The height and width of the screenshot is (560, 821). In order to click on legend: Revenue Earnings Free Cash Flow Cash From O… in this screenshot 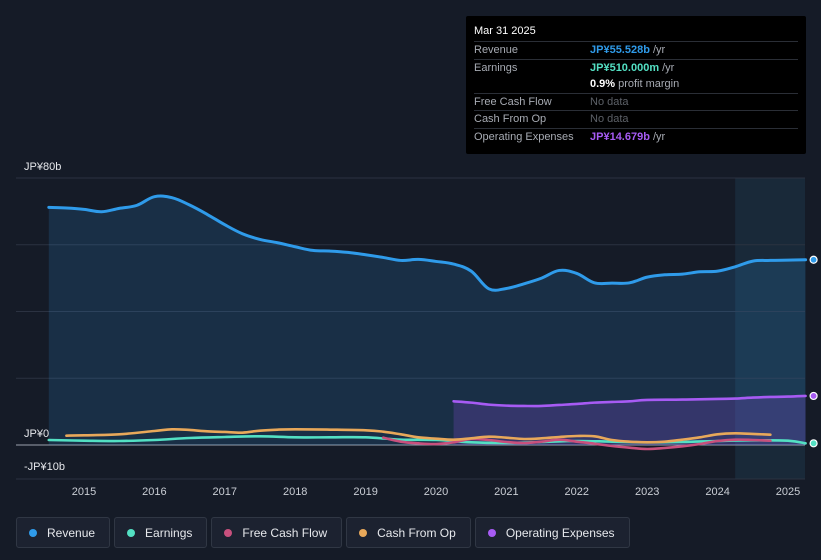, I will do `click(323, 532)`.